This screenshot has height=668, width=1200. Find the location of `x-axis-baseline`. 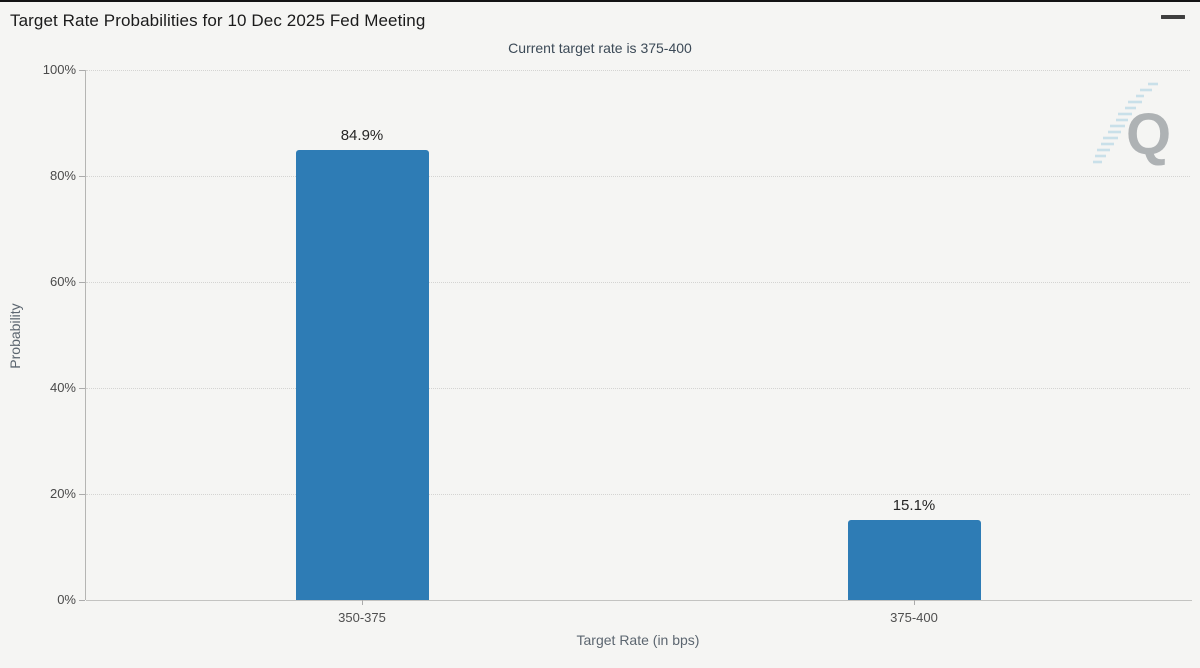

x-axis-baseline is located at coordinates (639, 600).